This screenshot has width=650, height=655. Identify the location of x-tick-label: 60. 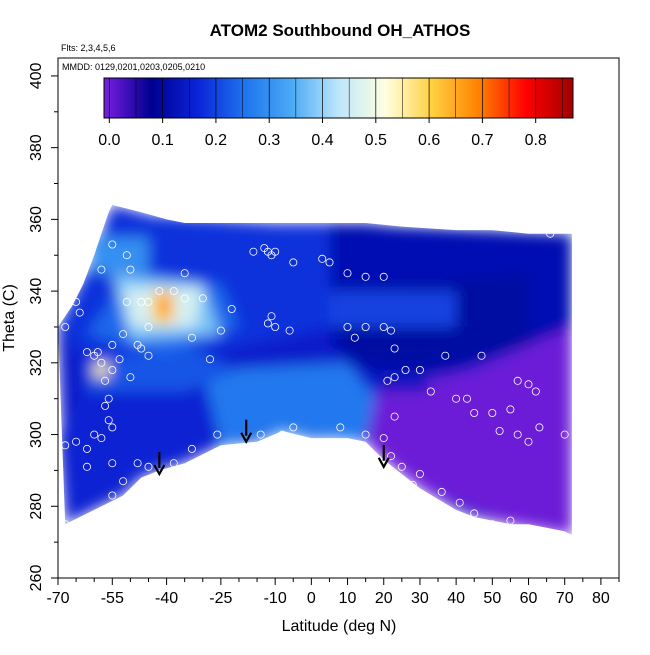
(529, 598).